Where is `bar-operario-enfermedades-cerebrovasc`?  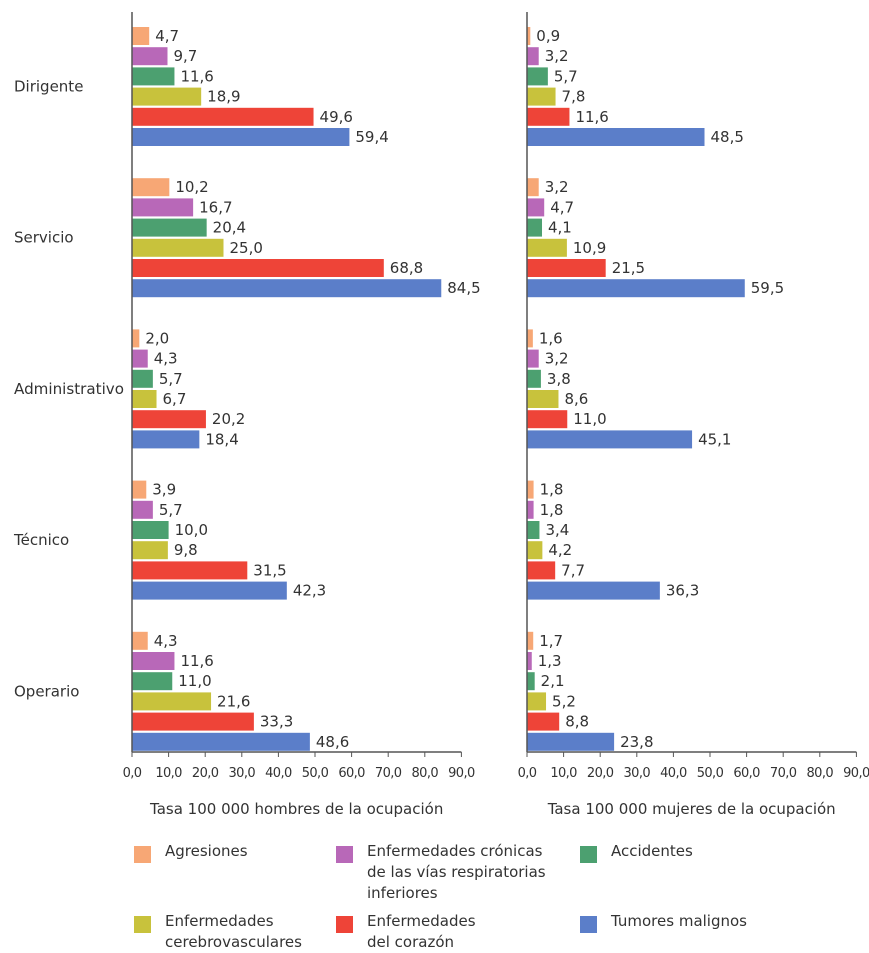
bar-operario-enfermedades-cerebrovasc is located at coordinates (537, 701).